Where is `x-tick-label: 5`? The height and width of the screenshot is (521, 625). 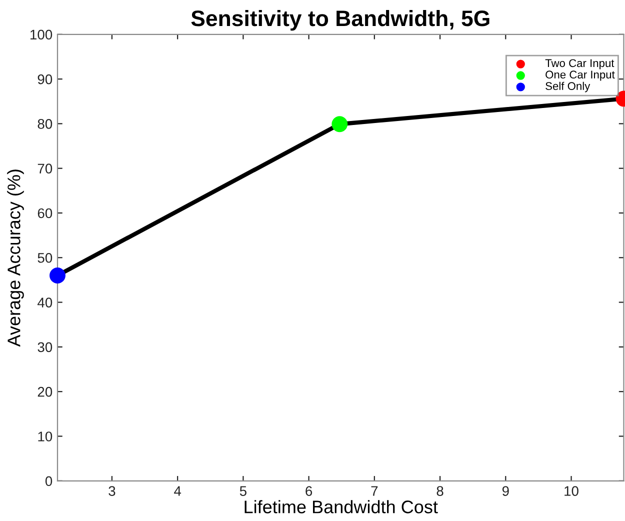 x-tick-label: 5 is located at coordinates (243, 491).